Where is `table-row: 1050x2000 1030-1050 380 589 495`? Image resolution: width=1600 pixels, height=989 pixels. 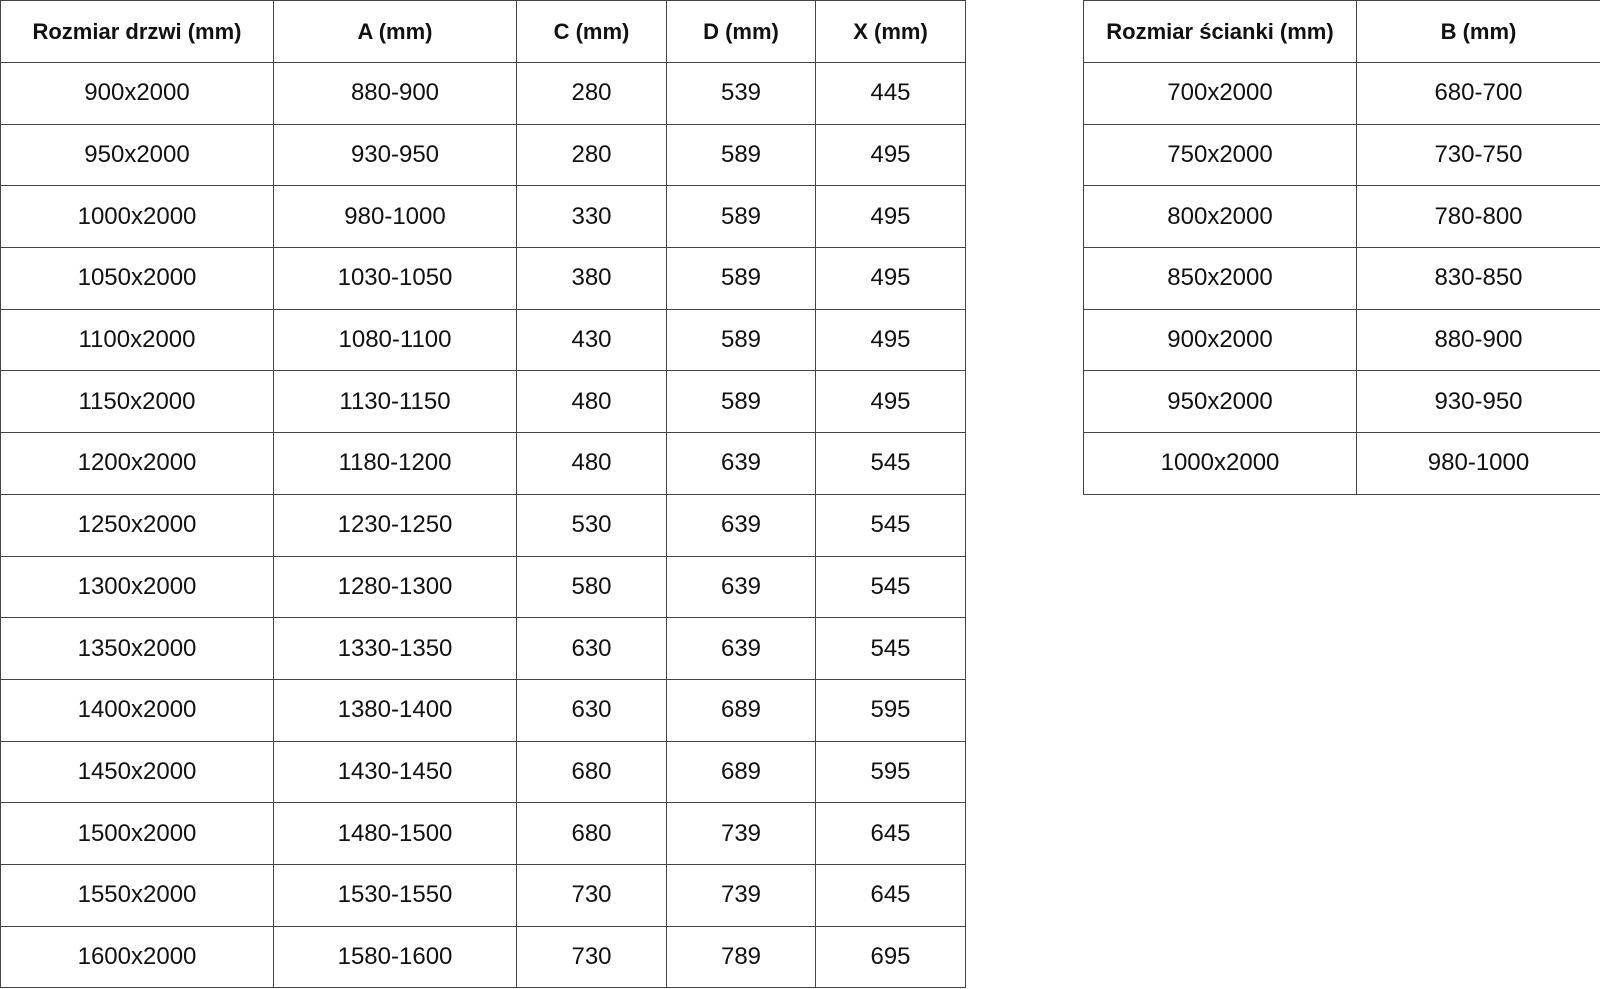
table-row: 1050x2000 1030-1050 380 589 495 is located at coordinates (483, 278).